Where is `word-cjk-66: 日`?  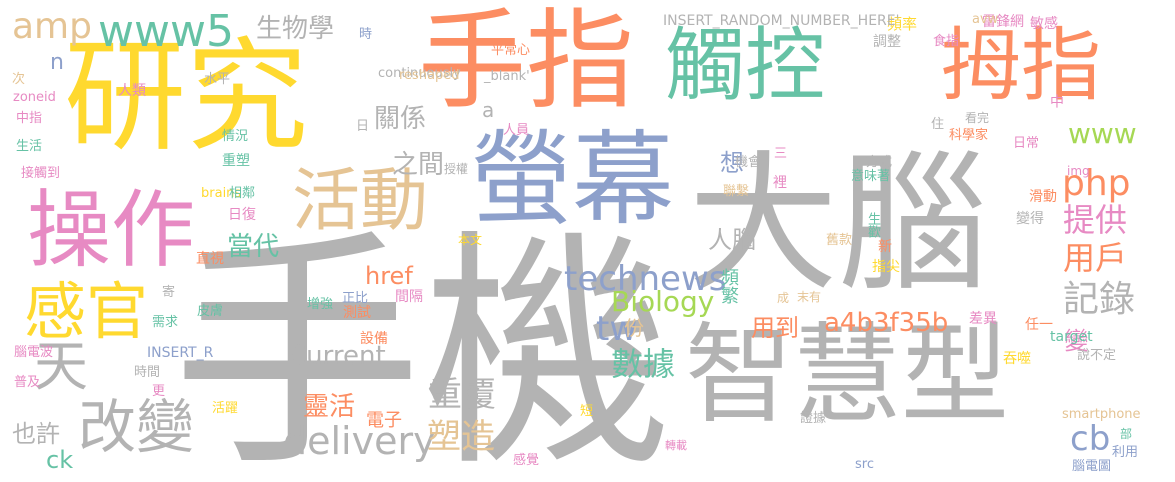
word-cjk-66: 日 is located at coordinates (363, 126).